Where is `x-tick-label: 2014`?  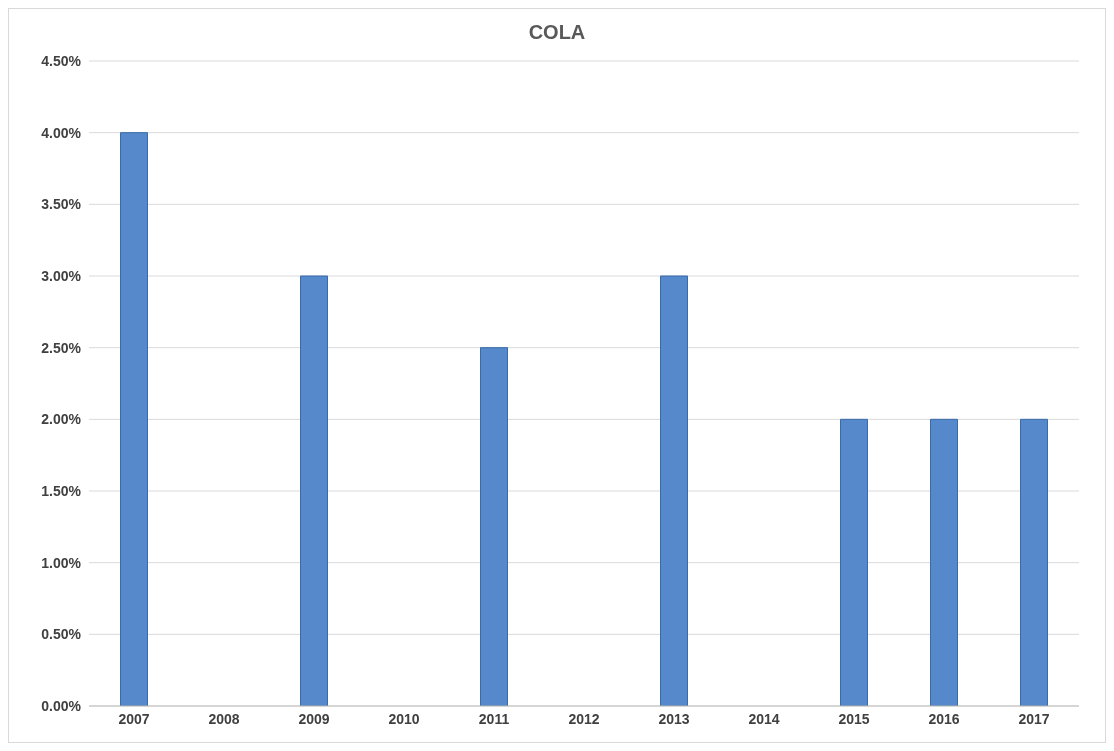
x-tick-label: 2014 is located at coordinates (764, 718).